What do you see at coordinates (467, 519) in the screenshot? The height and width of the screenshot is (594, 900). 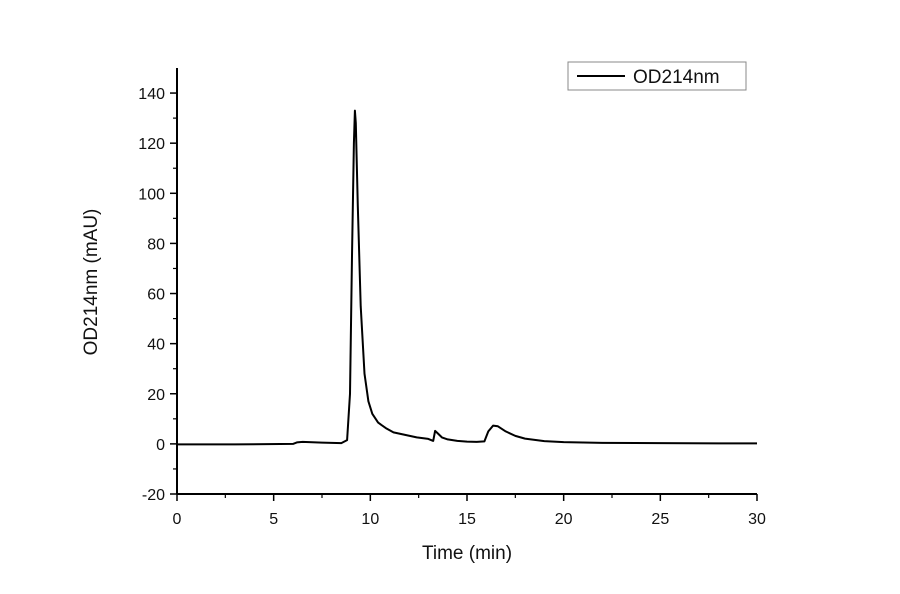 I see `x-tick-label: 15` at bounding box center [467, 519].